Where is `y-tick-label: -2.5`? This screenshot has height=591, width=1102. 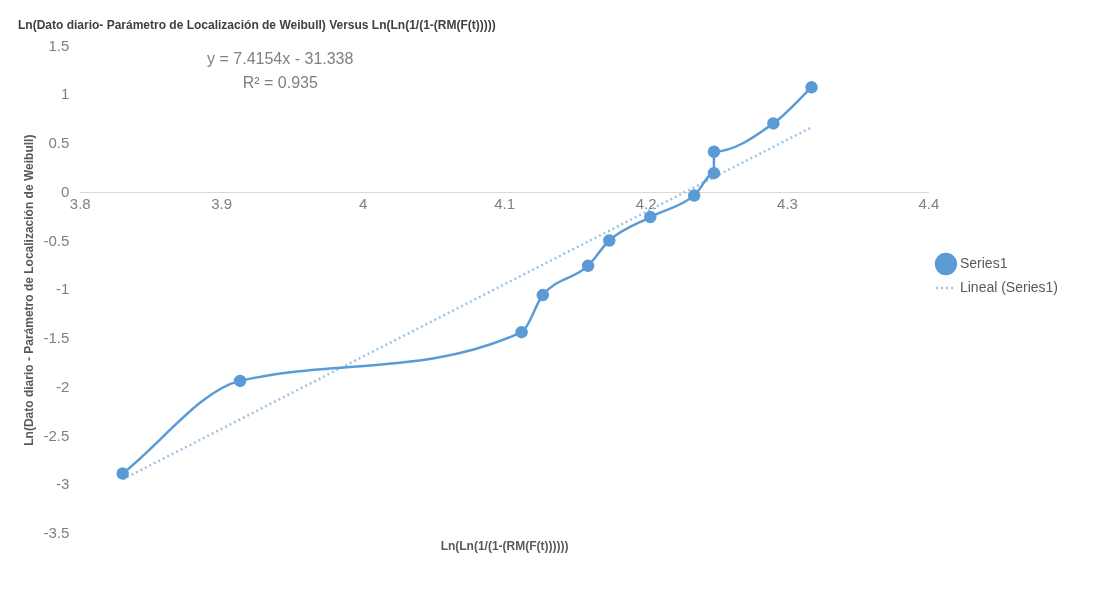 y-tick-label: -2.5 is located at coordinates (56, 435).